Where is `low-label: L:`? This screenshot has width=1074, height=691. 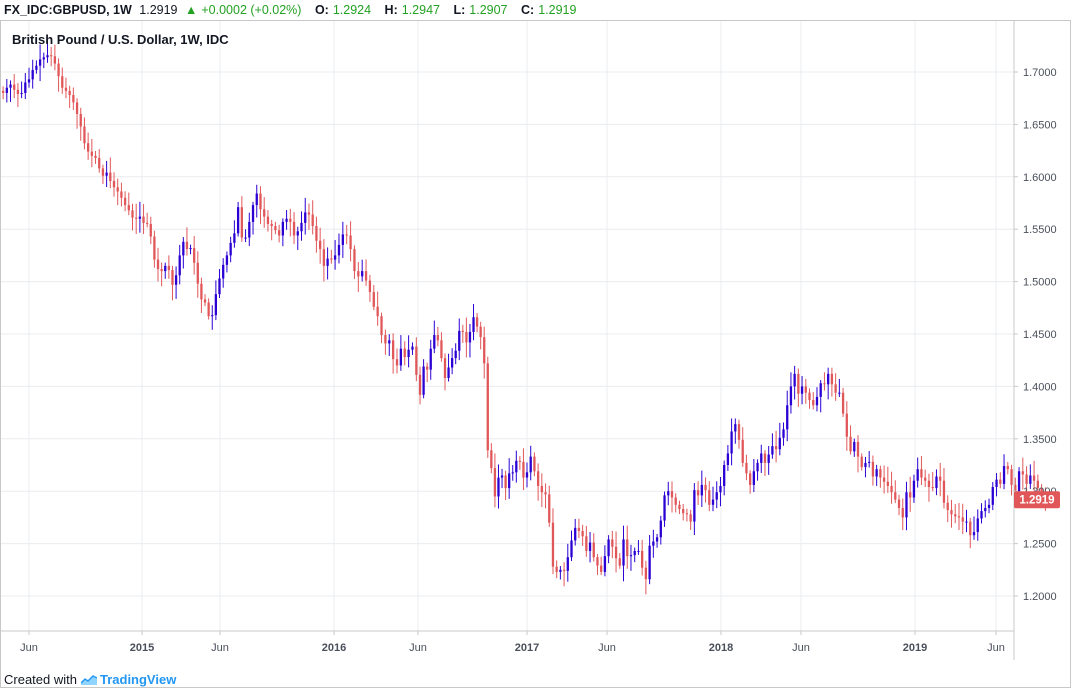
low-label: L: is located at coordinates (459, 10).